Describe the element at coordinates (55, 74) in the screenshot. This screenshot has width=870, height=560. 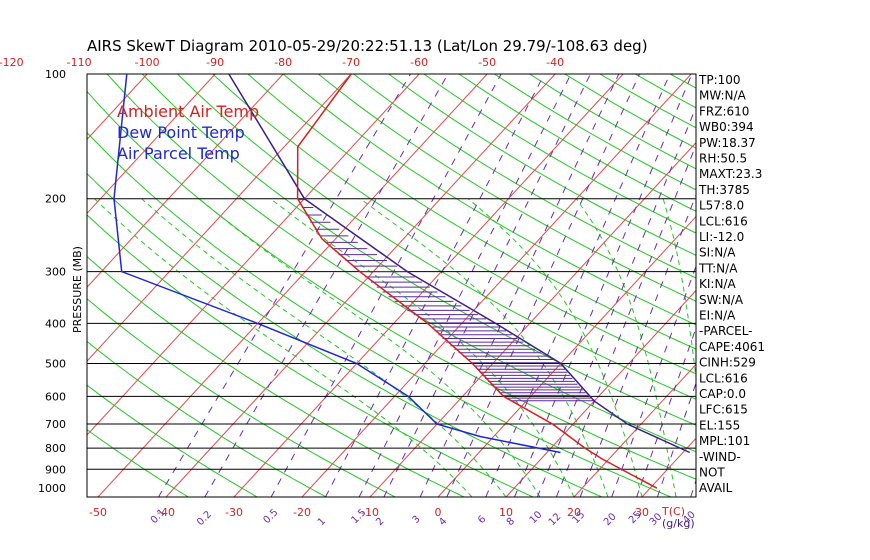
I see `pressure-tick-label: 100` at that location.